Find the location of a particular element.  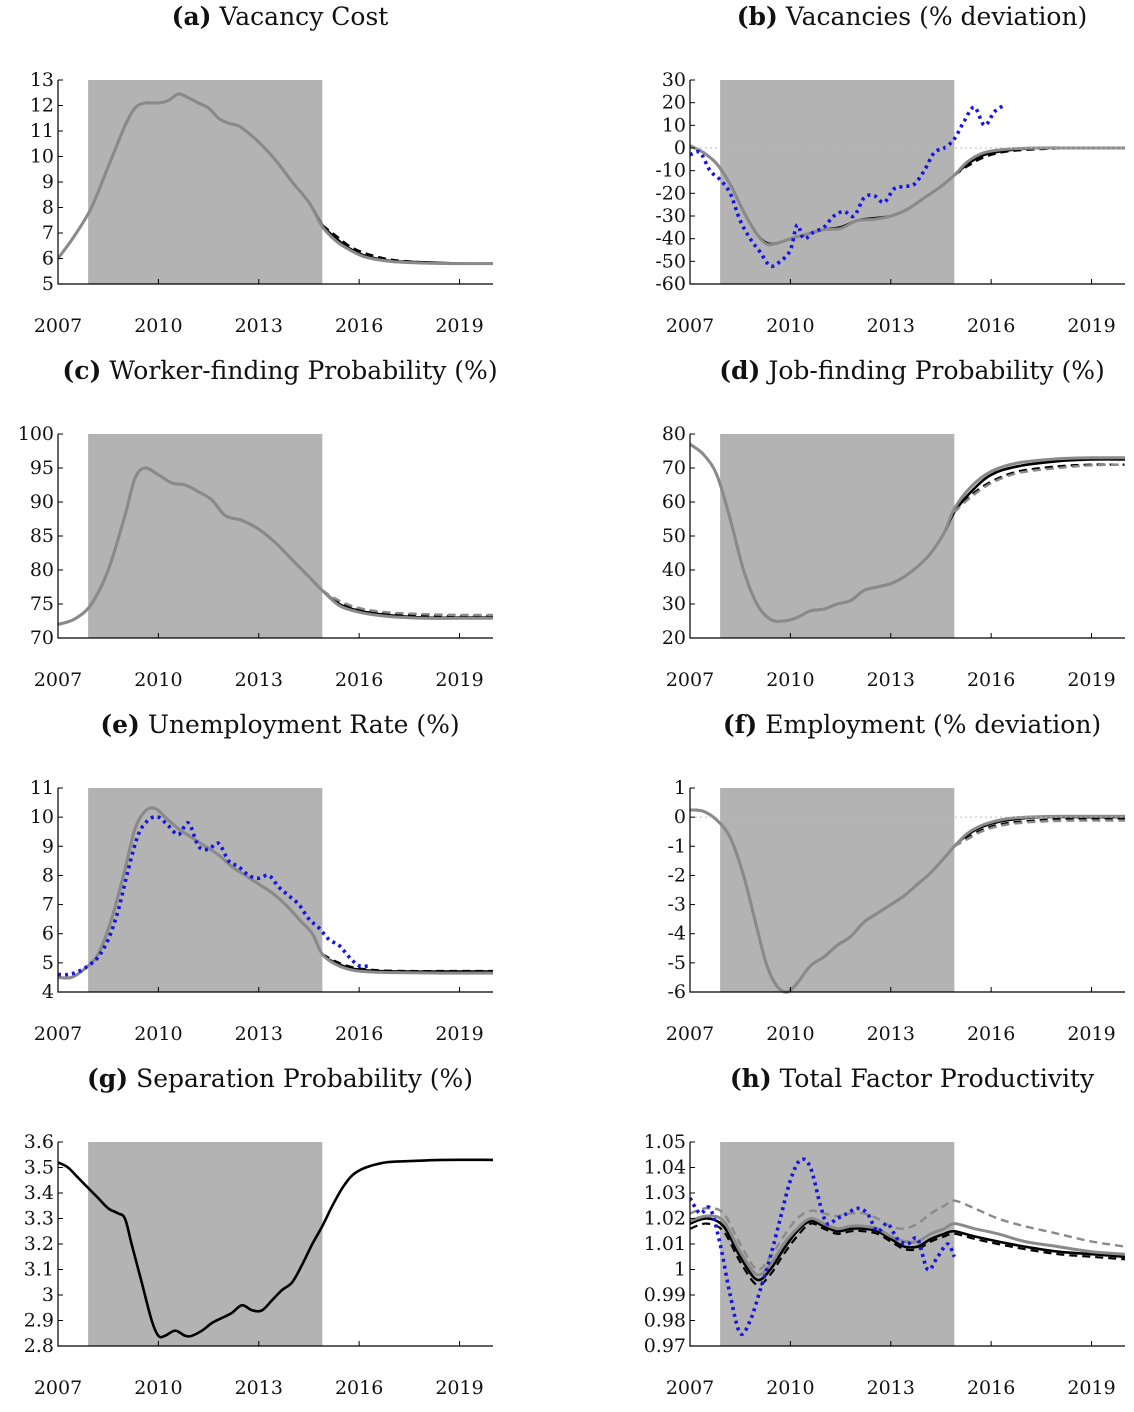

y-tick-label: -1 is located at coordinates (676, 846).